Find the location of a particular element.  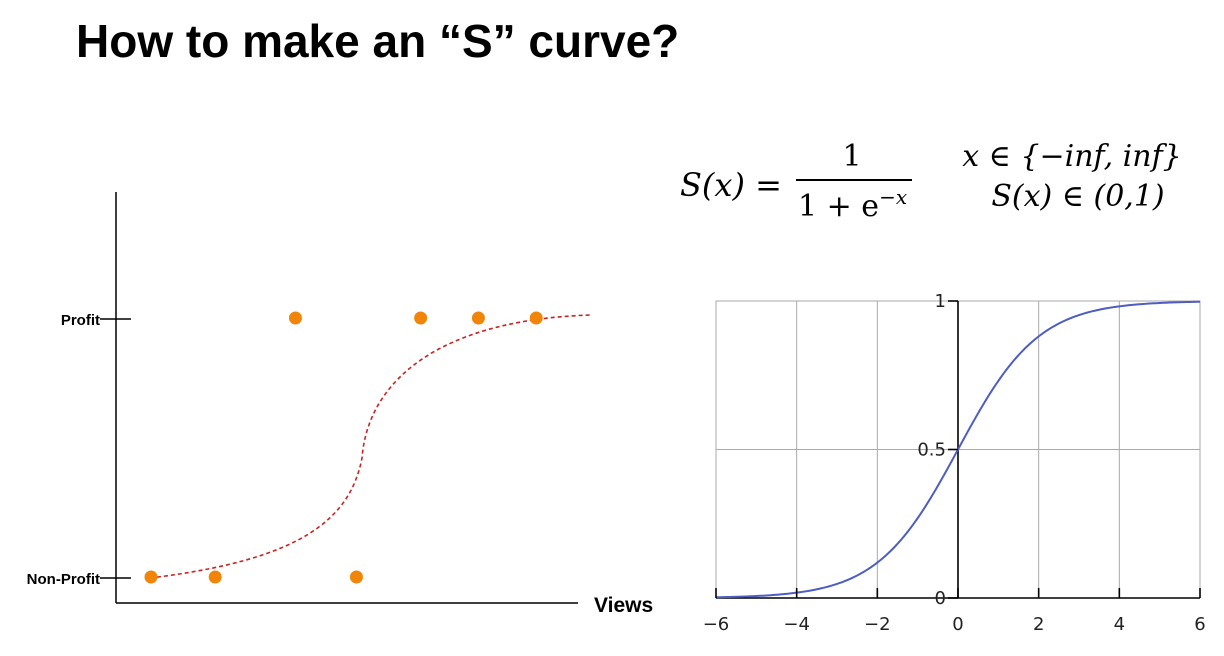

x-tick-label-3: 0 is located at coordinates (957, 624).